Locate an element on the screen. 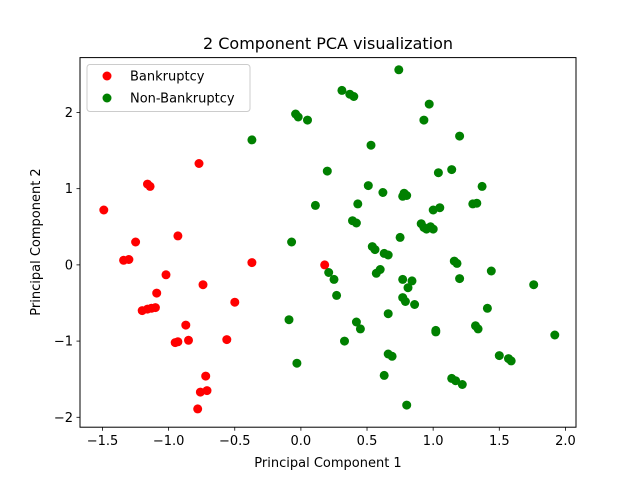  legend: Bankruptcy Non-Bankruptcy is located at coordinates (168, 88).